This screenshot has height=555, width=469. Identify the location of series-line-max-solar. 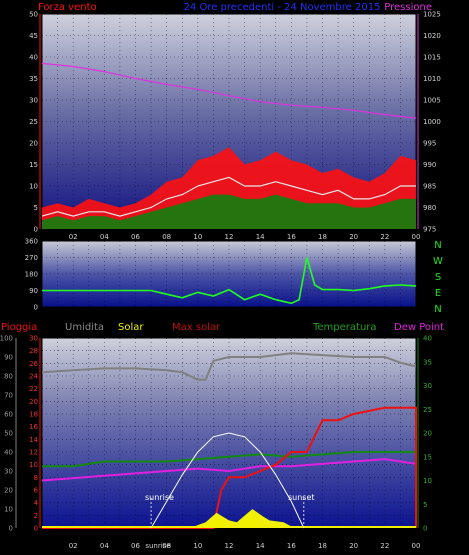
(227, 480).